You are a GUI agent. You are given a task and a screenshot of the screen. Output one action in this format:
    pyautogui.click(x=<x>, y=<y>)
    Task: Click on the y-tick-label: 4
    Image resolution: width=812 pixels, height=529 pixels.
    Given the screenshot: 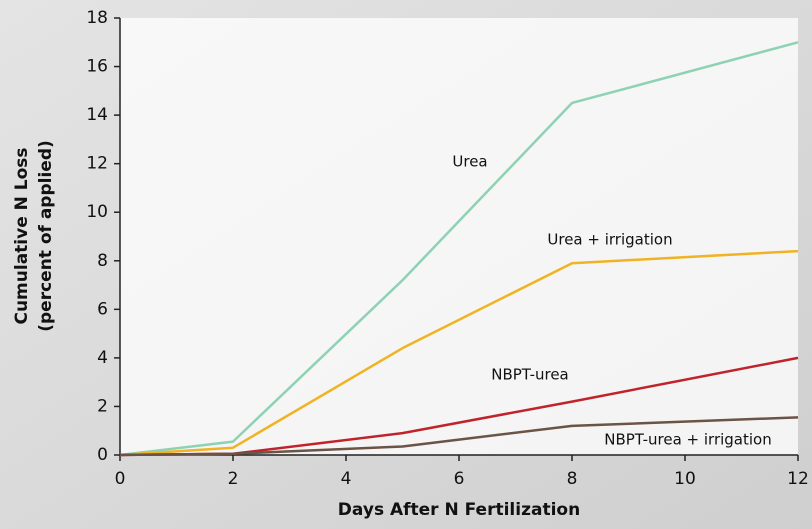 What is the action you would take?
    pyautogui.click(x=102, y=358)
    